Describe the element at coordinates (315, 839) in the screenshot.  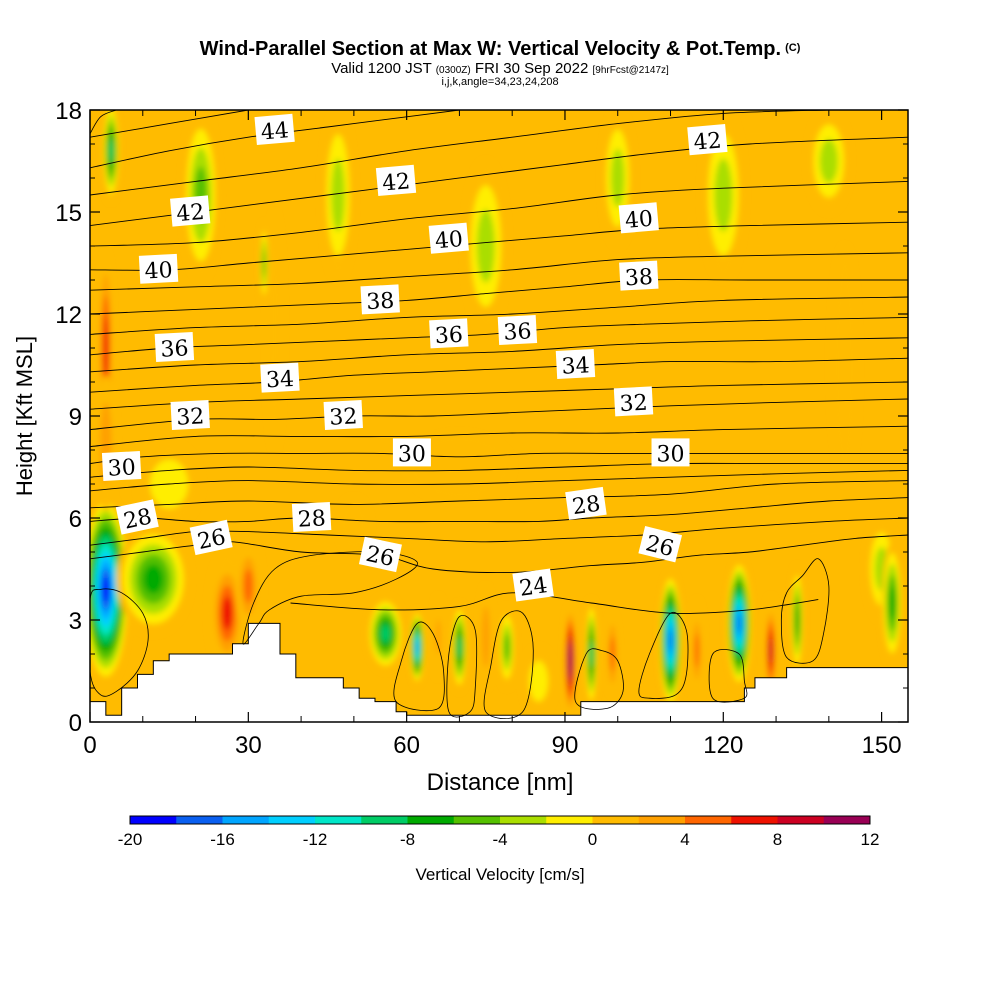
I see `colorbar-tick-label: -12` at that location.